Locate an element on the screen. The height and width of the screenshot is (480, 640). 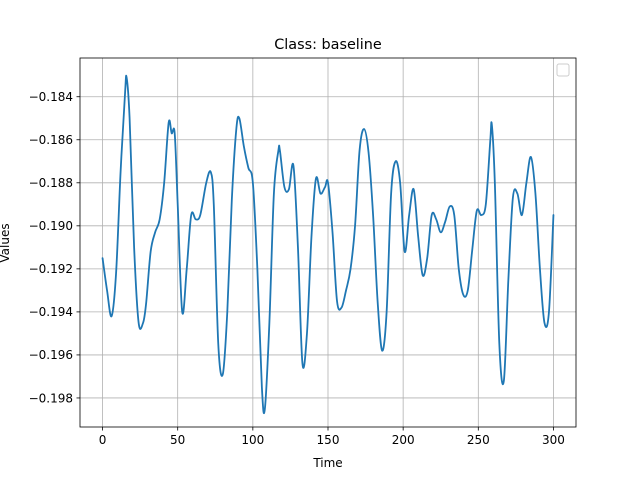
chart-title: Class: baseline is located at coordinates (328, 45).